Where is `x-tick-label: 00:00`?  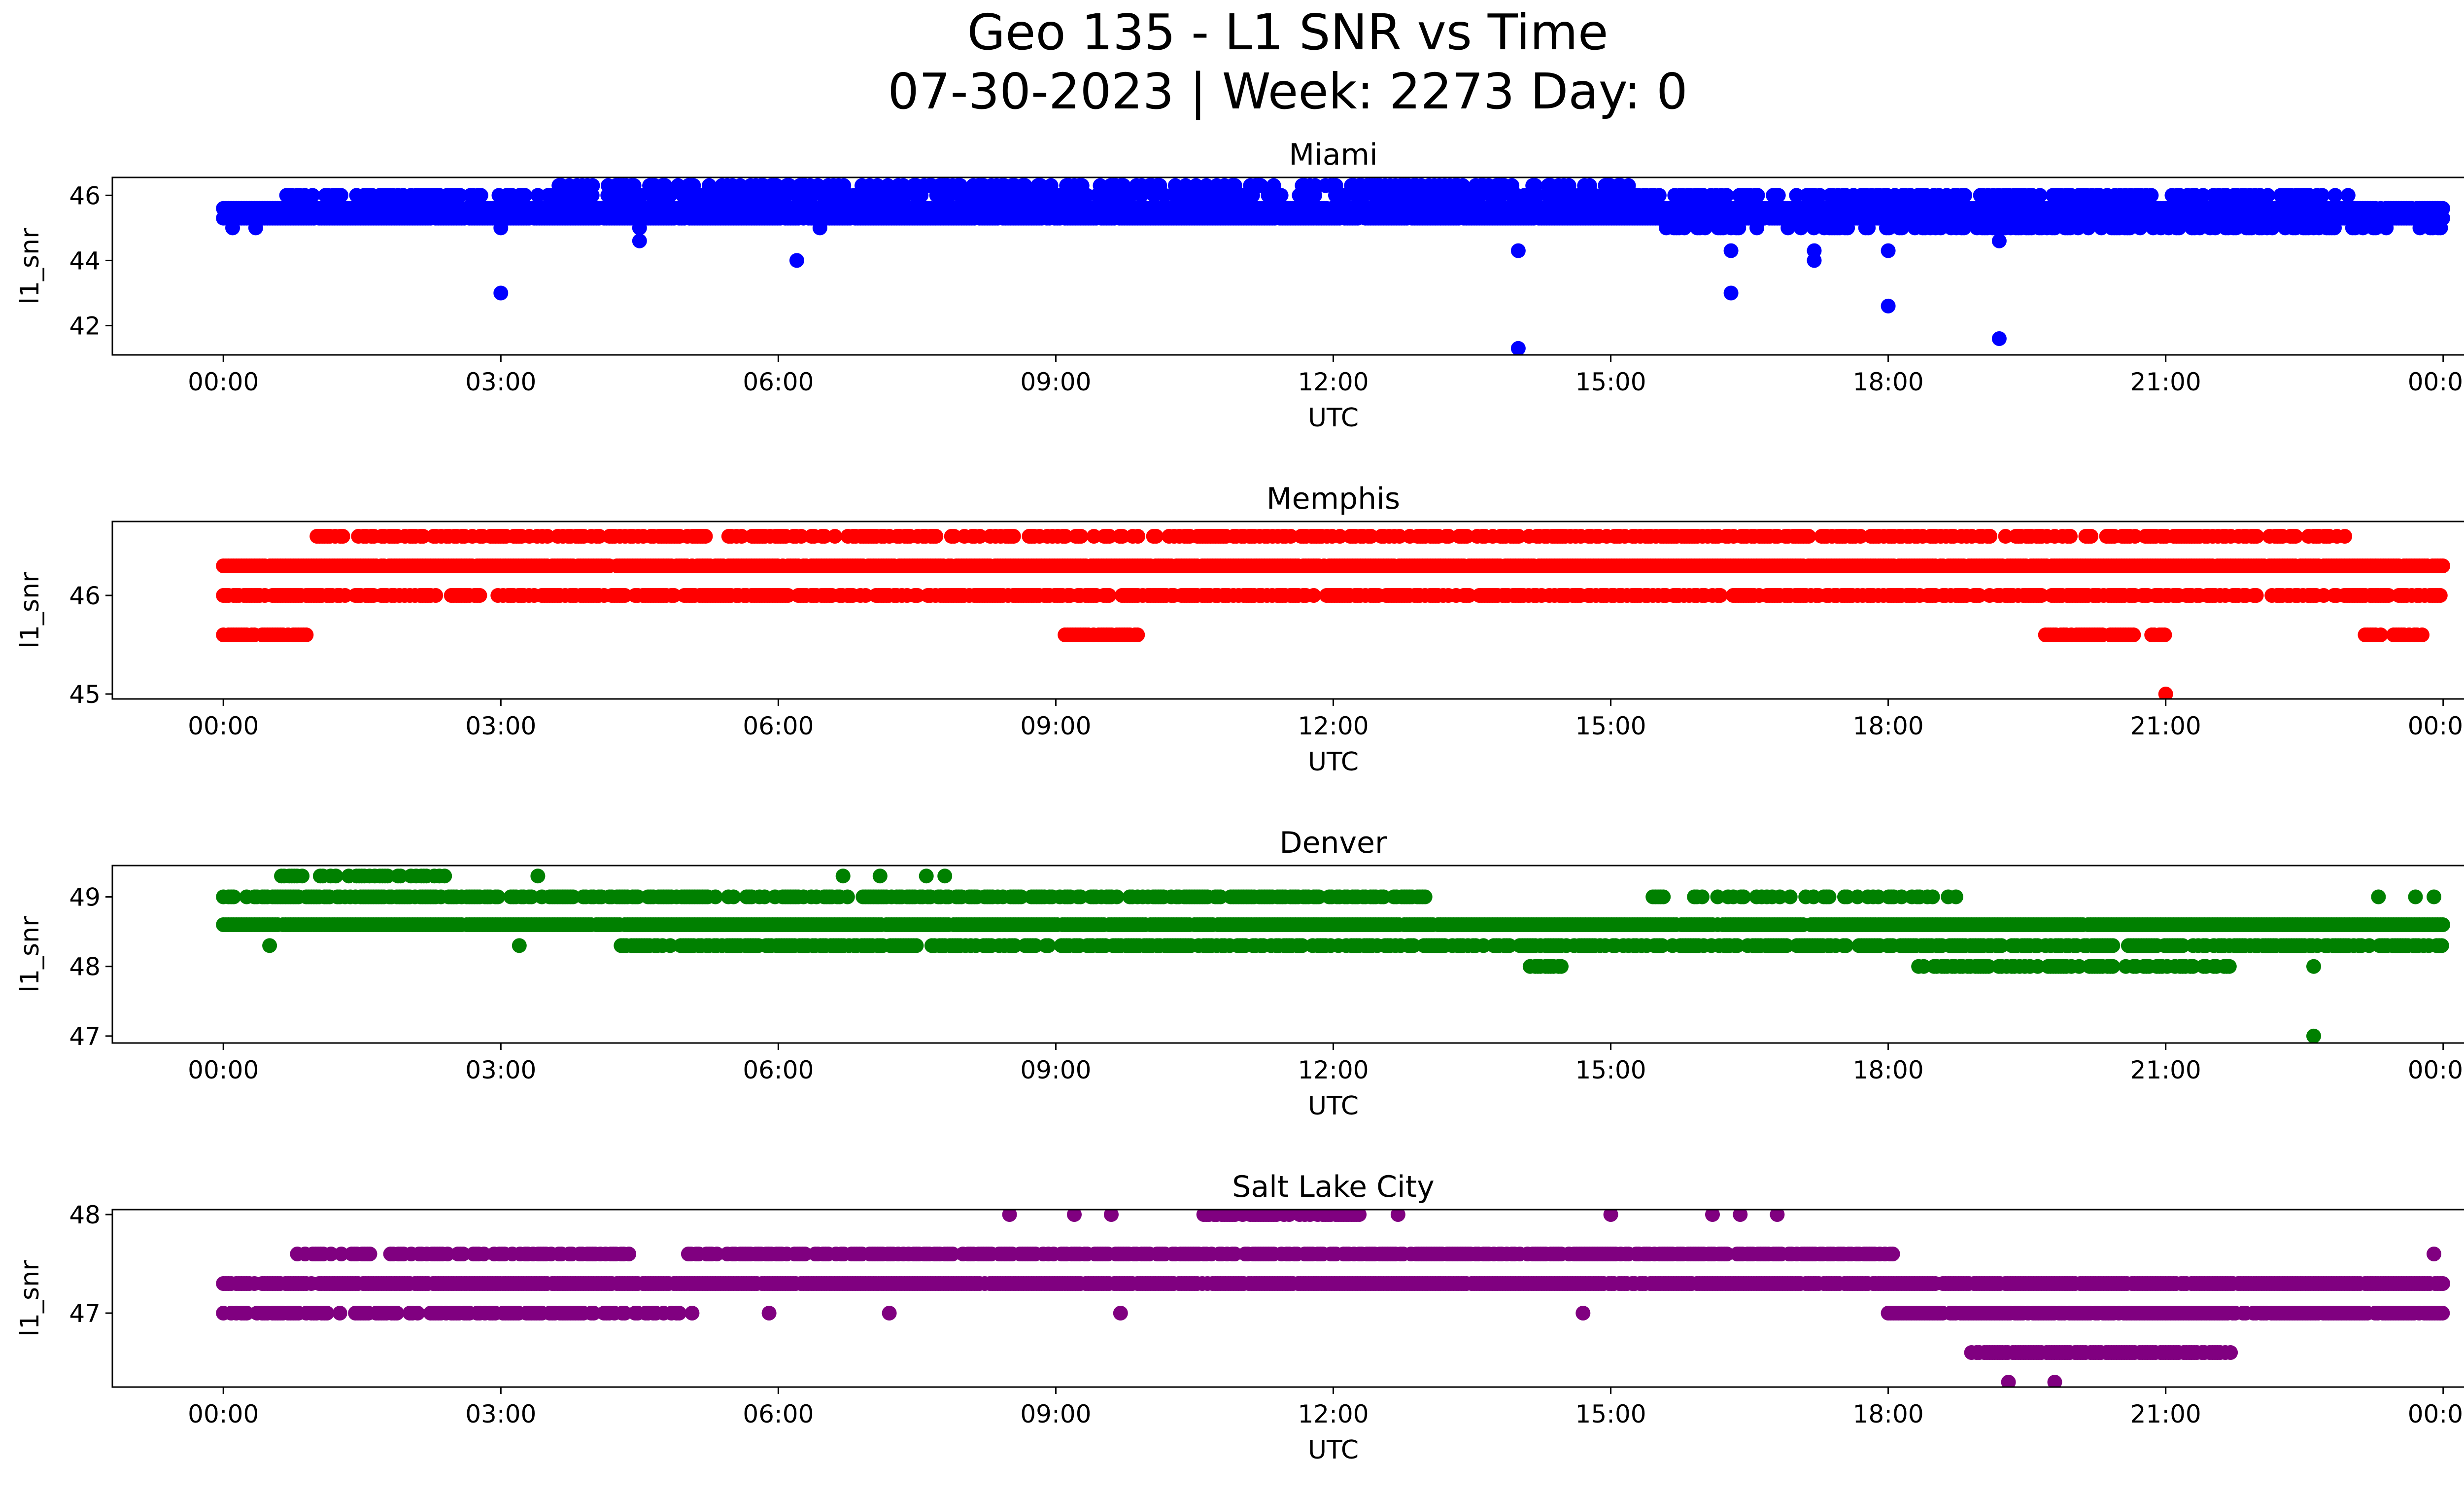 x-tick-label: 00:00 is located at coordinates (2436, 382).